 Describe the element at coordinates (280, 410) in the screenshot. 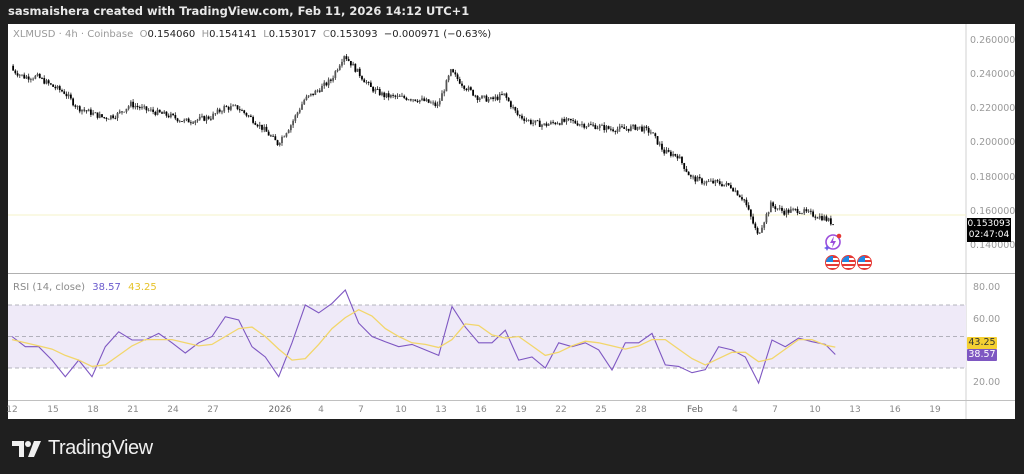

I see `time-tick: 2026` at that location.